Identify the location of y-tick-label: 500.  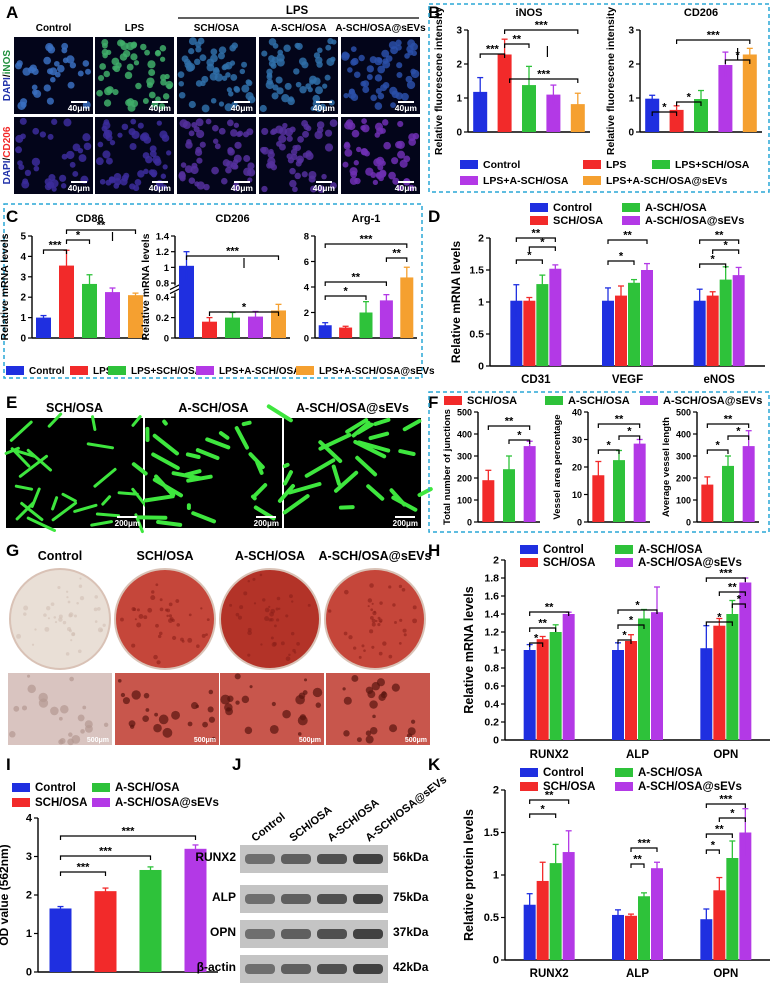
(683, 413).